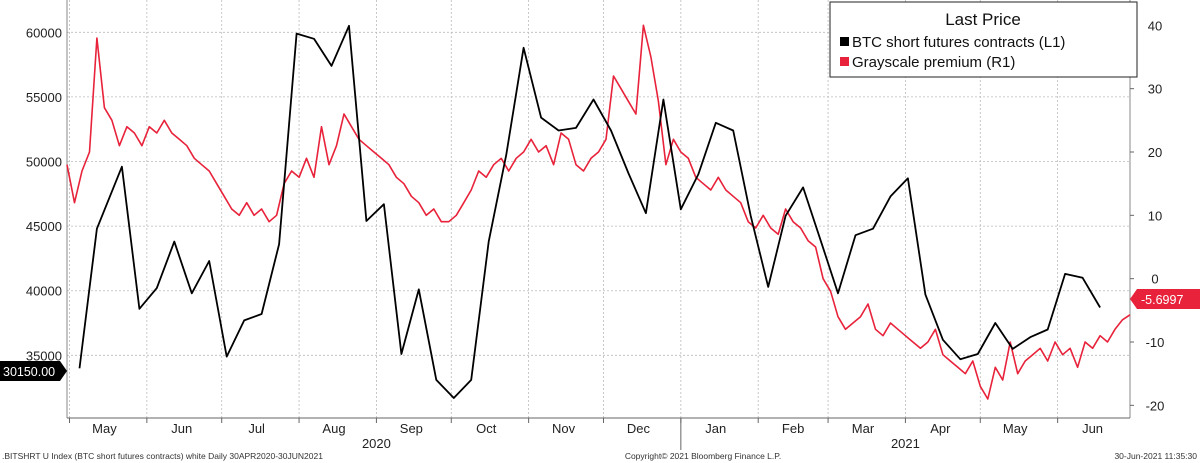 The width and height of the screenshot is (1200, 463). I want to click on month-label: Dec, so click(639, 428).